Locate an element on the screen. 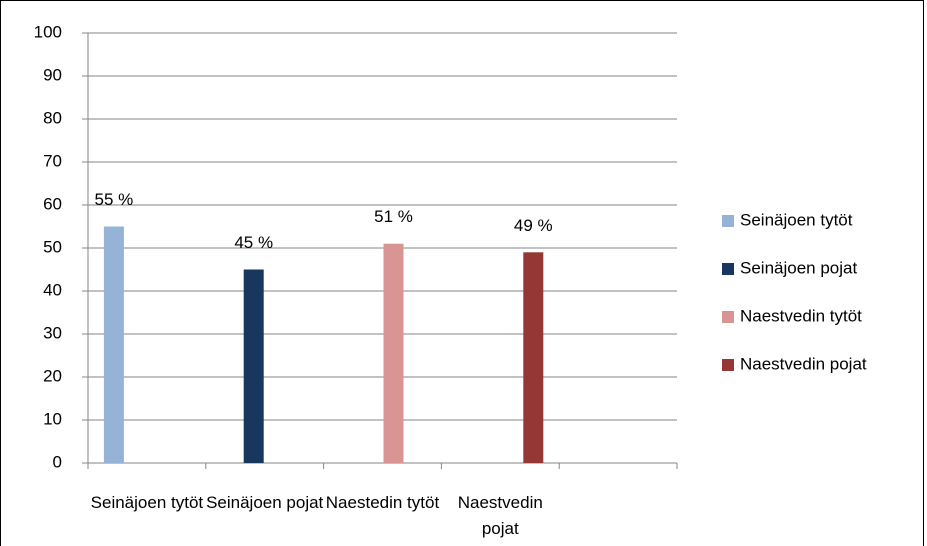 Image resolution: width=927 pixels, height=546 pixels. y-tick-label: 40 is located at coordinates (52, 289).